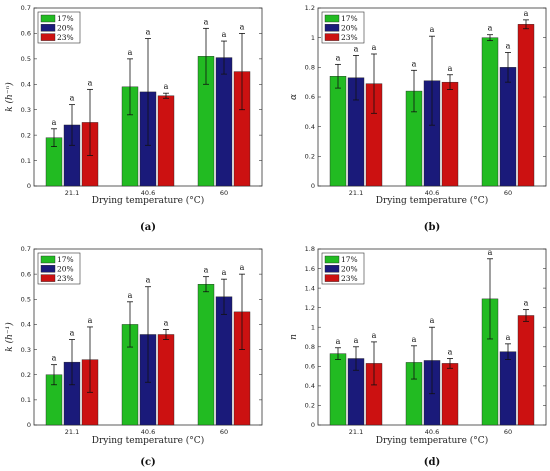  I want to click on panel-label: (d), so click(432, 462).